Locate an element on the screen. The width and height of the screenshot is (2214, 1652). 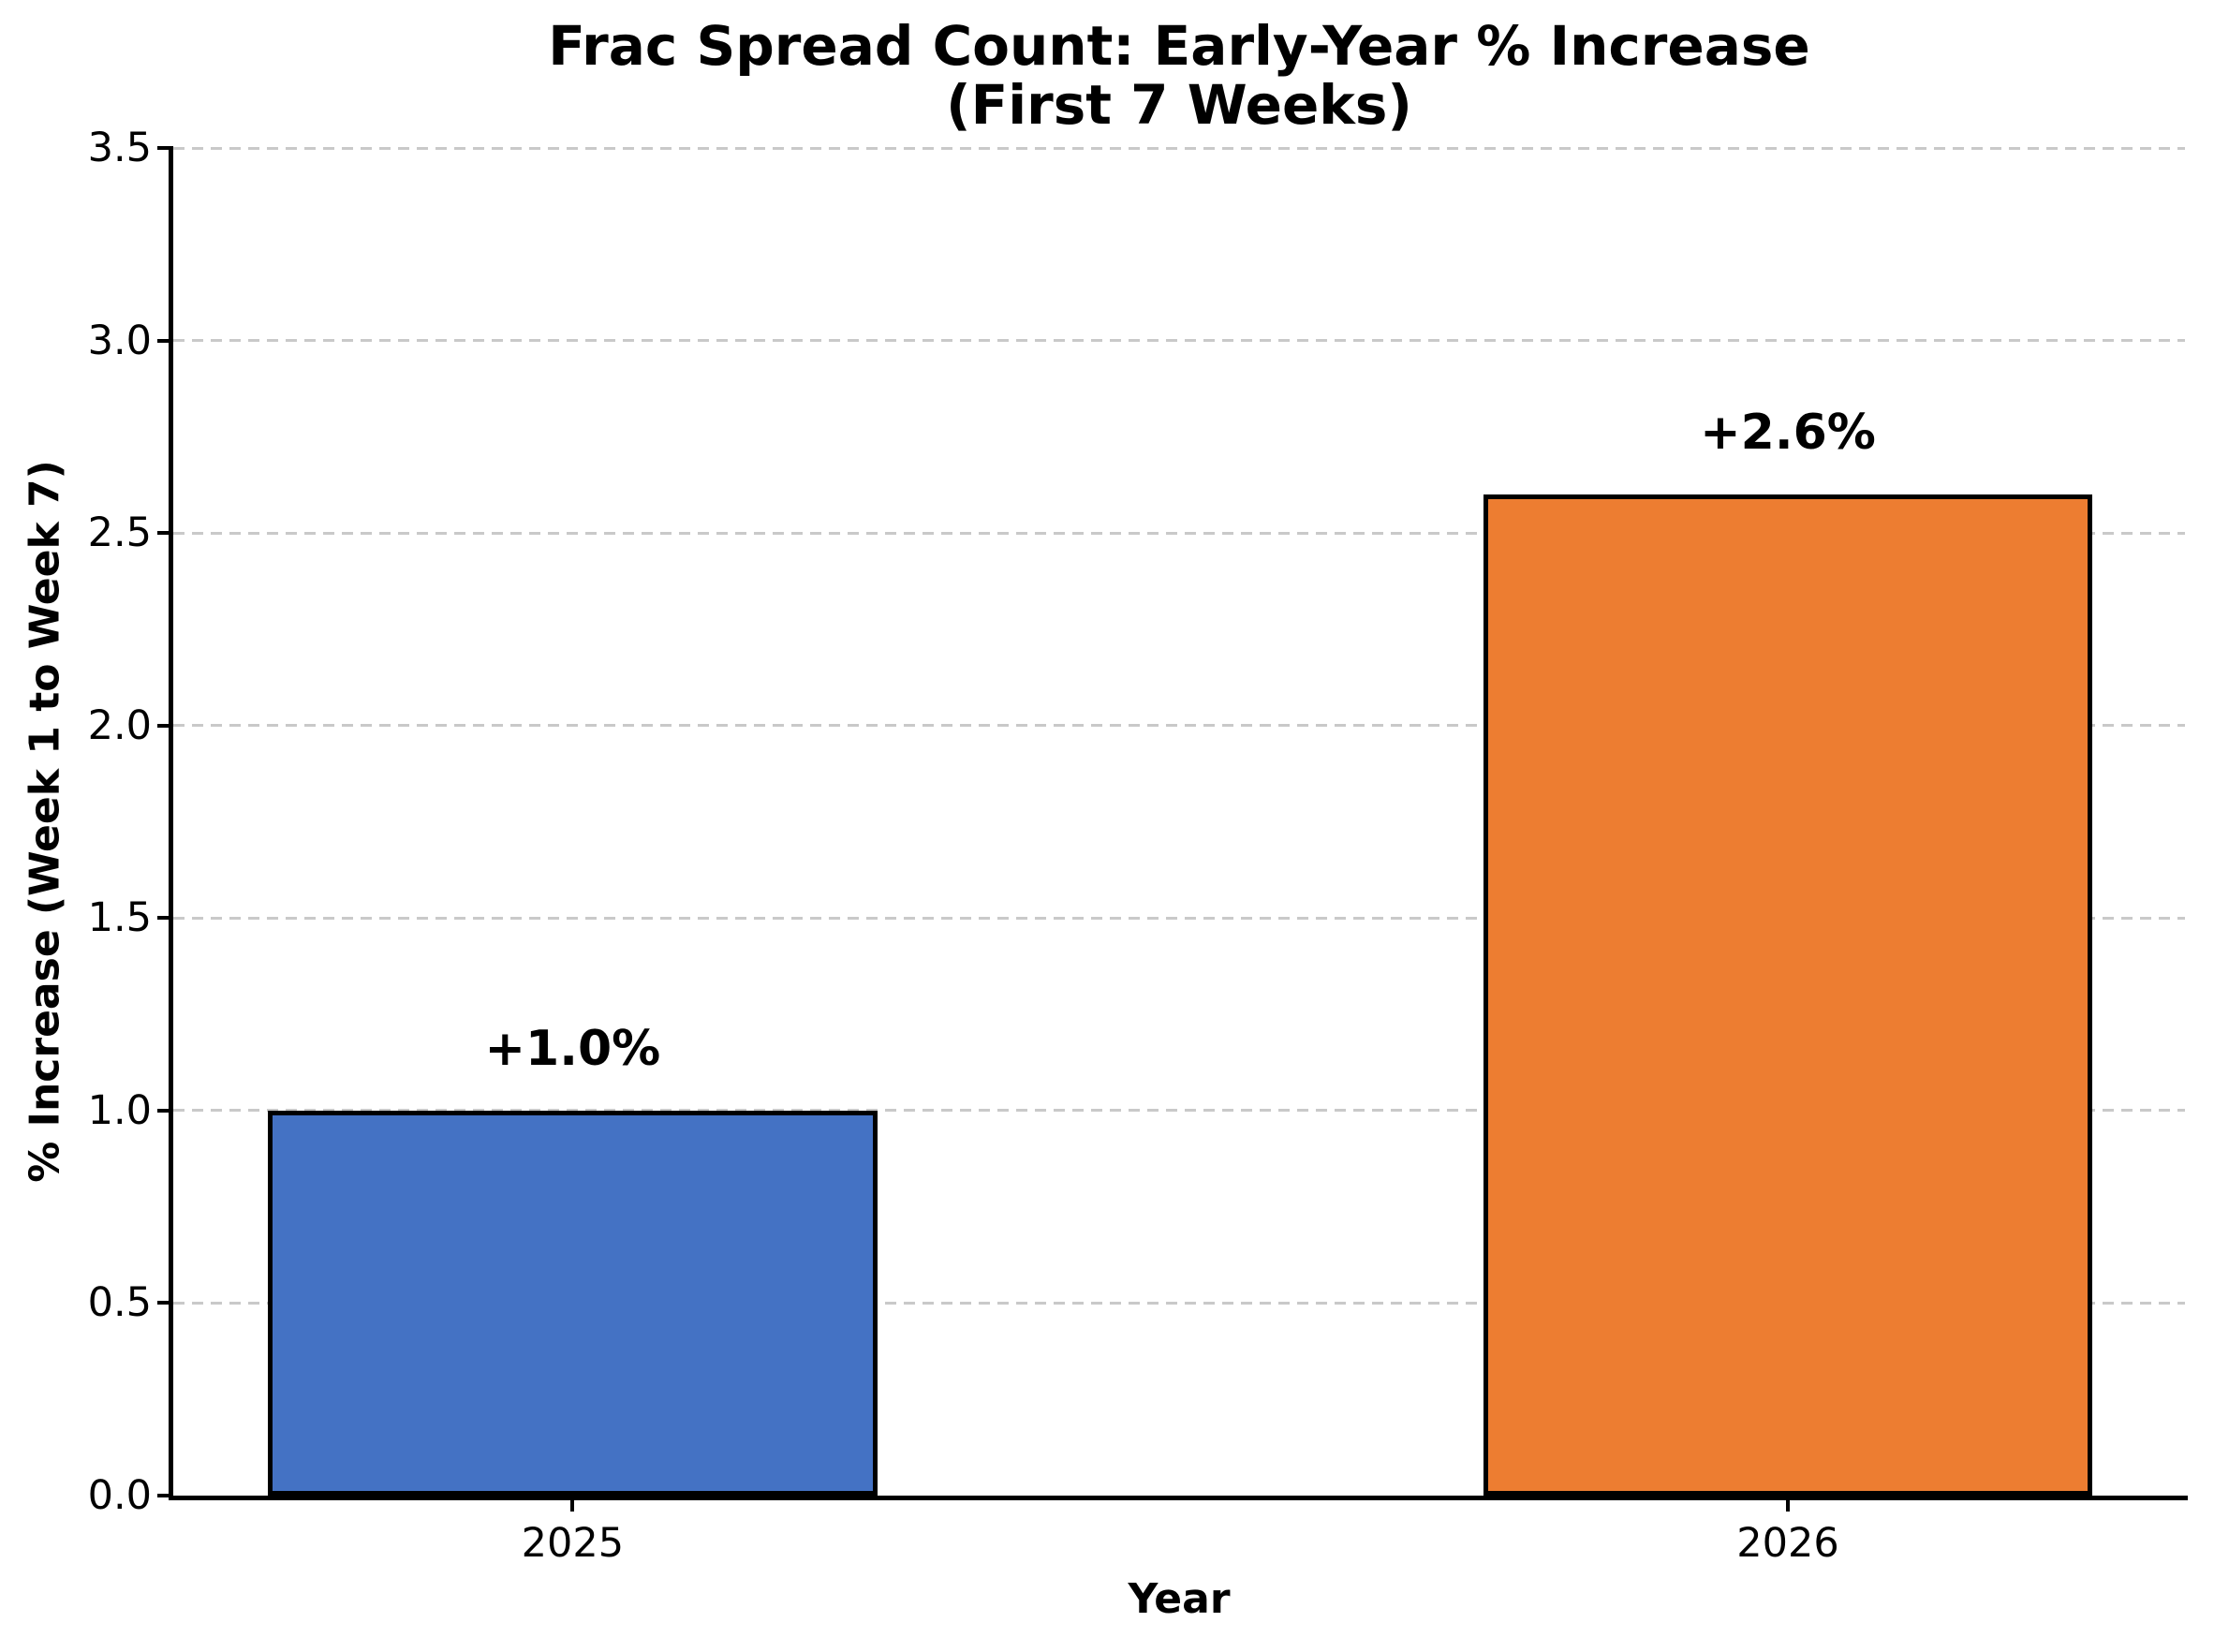
y-tick-label: 2.0 is located at coordinates (119, 725).